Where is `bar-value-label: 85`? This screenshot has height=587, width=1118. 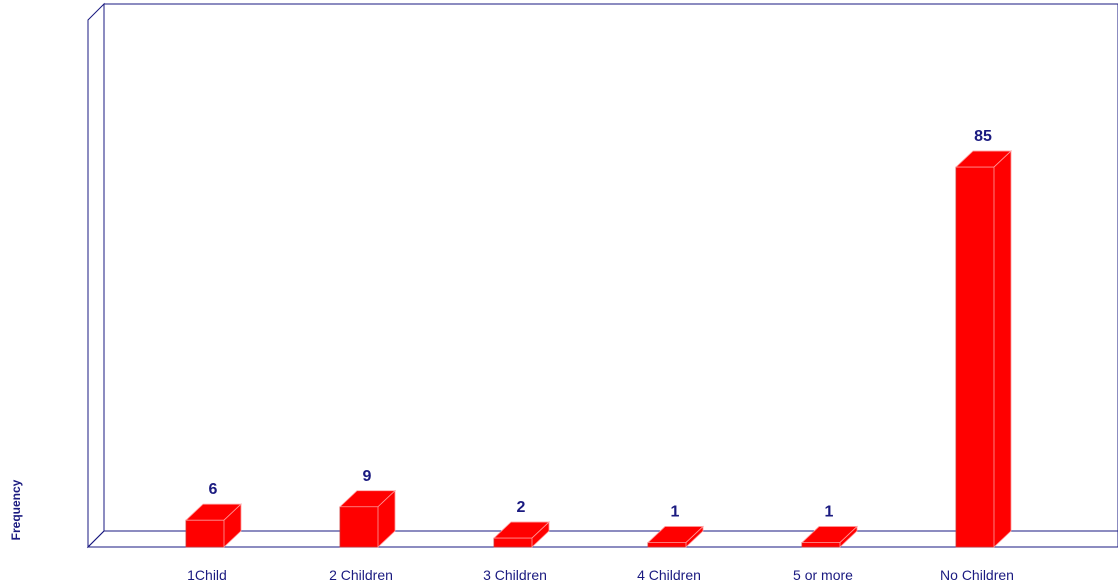
bar-value-label: 85 is located at coordinates (983, 136).